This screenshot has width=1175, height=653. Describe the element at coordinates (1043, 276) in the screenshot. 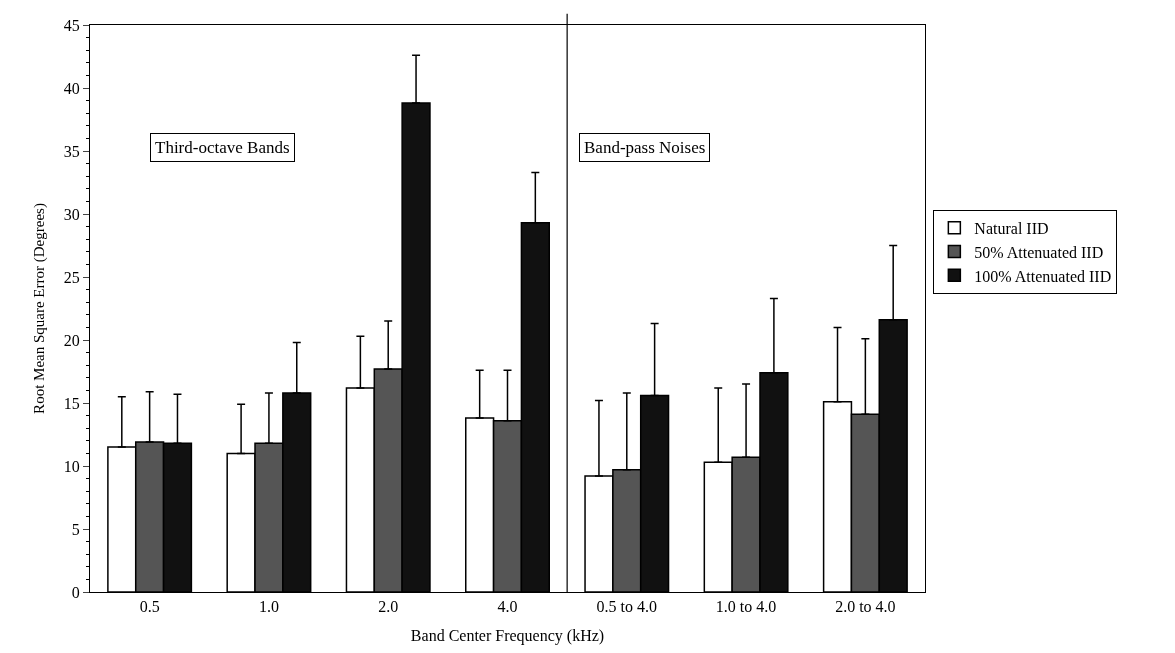

I see `legend-label: 100% Attenuated IID` at that location.